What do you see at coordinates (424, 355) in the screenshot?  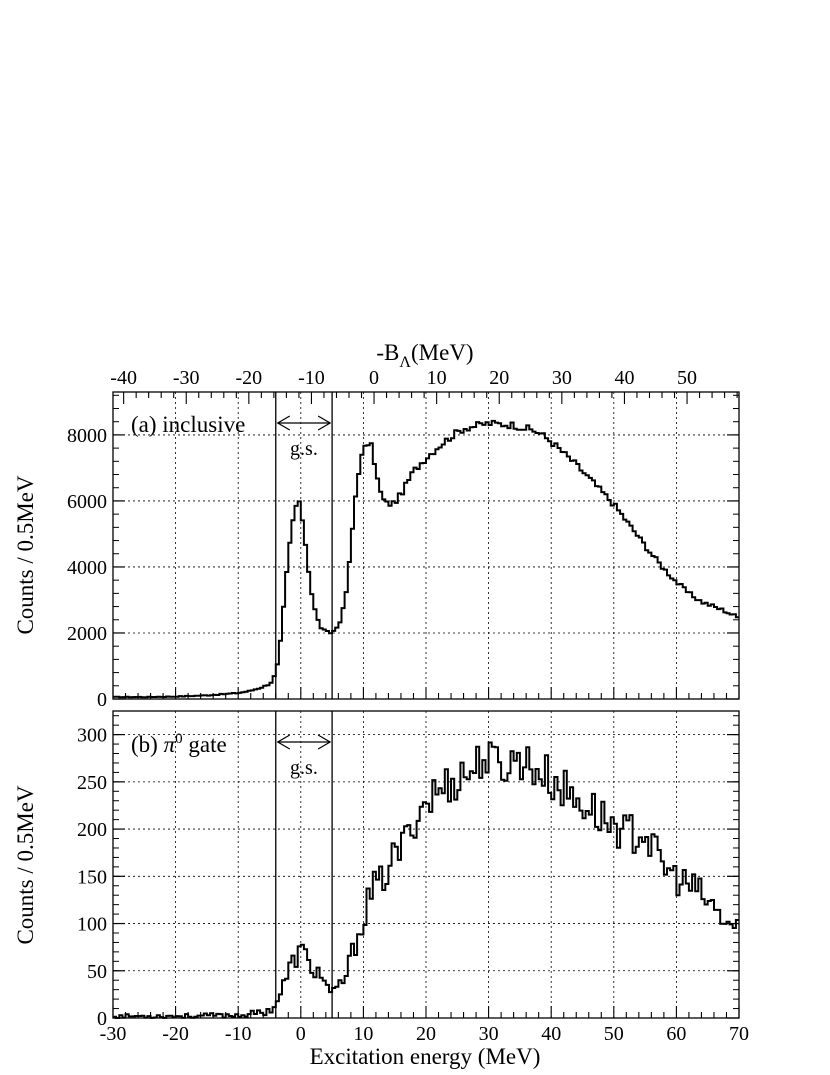 I see `top-axis-label: -BΛ(MeV)` at bounding box center [424, 355].